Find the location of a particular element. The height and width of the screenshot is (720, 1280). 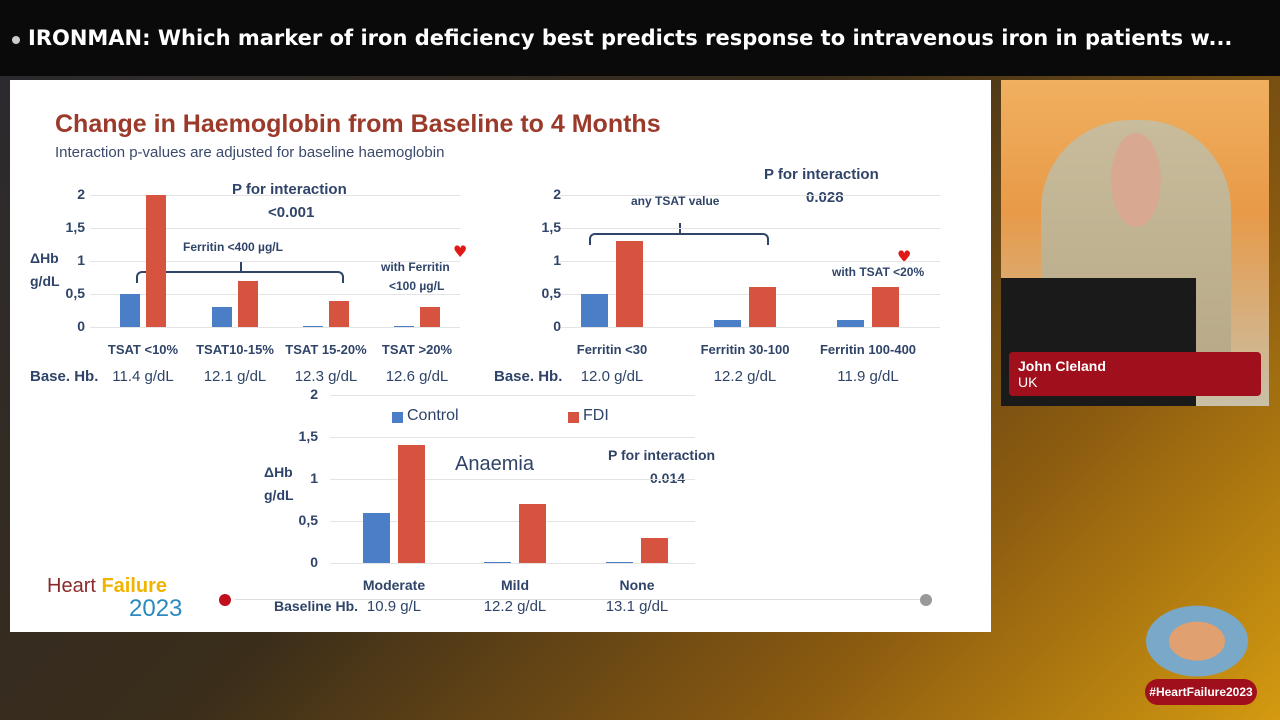

p-label-3: P for interaction is located at coordinates (662, 455).